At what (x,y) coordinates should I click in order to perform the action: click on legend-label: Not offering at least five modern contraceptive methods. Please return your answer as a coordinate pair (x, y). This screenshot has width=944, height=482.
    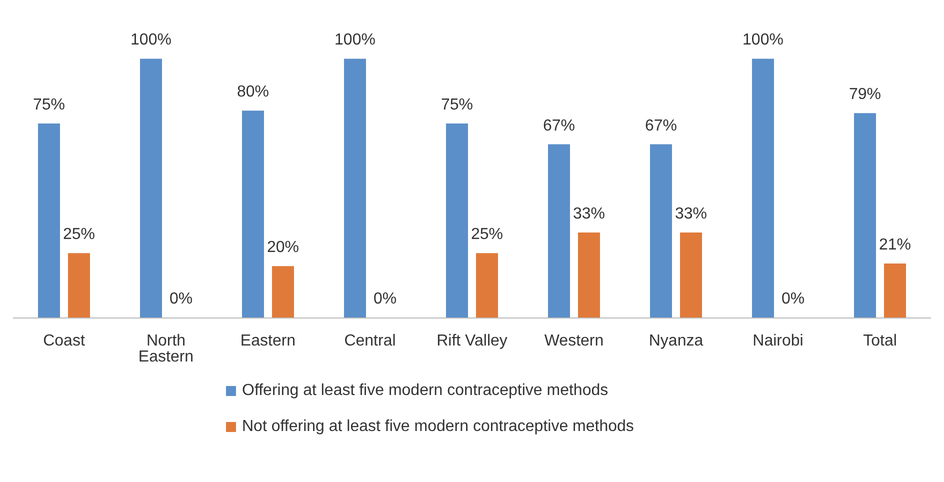
    Looking at the image, I should click on (438, 427).